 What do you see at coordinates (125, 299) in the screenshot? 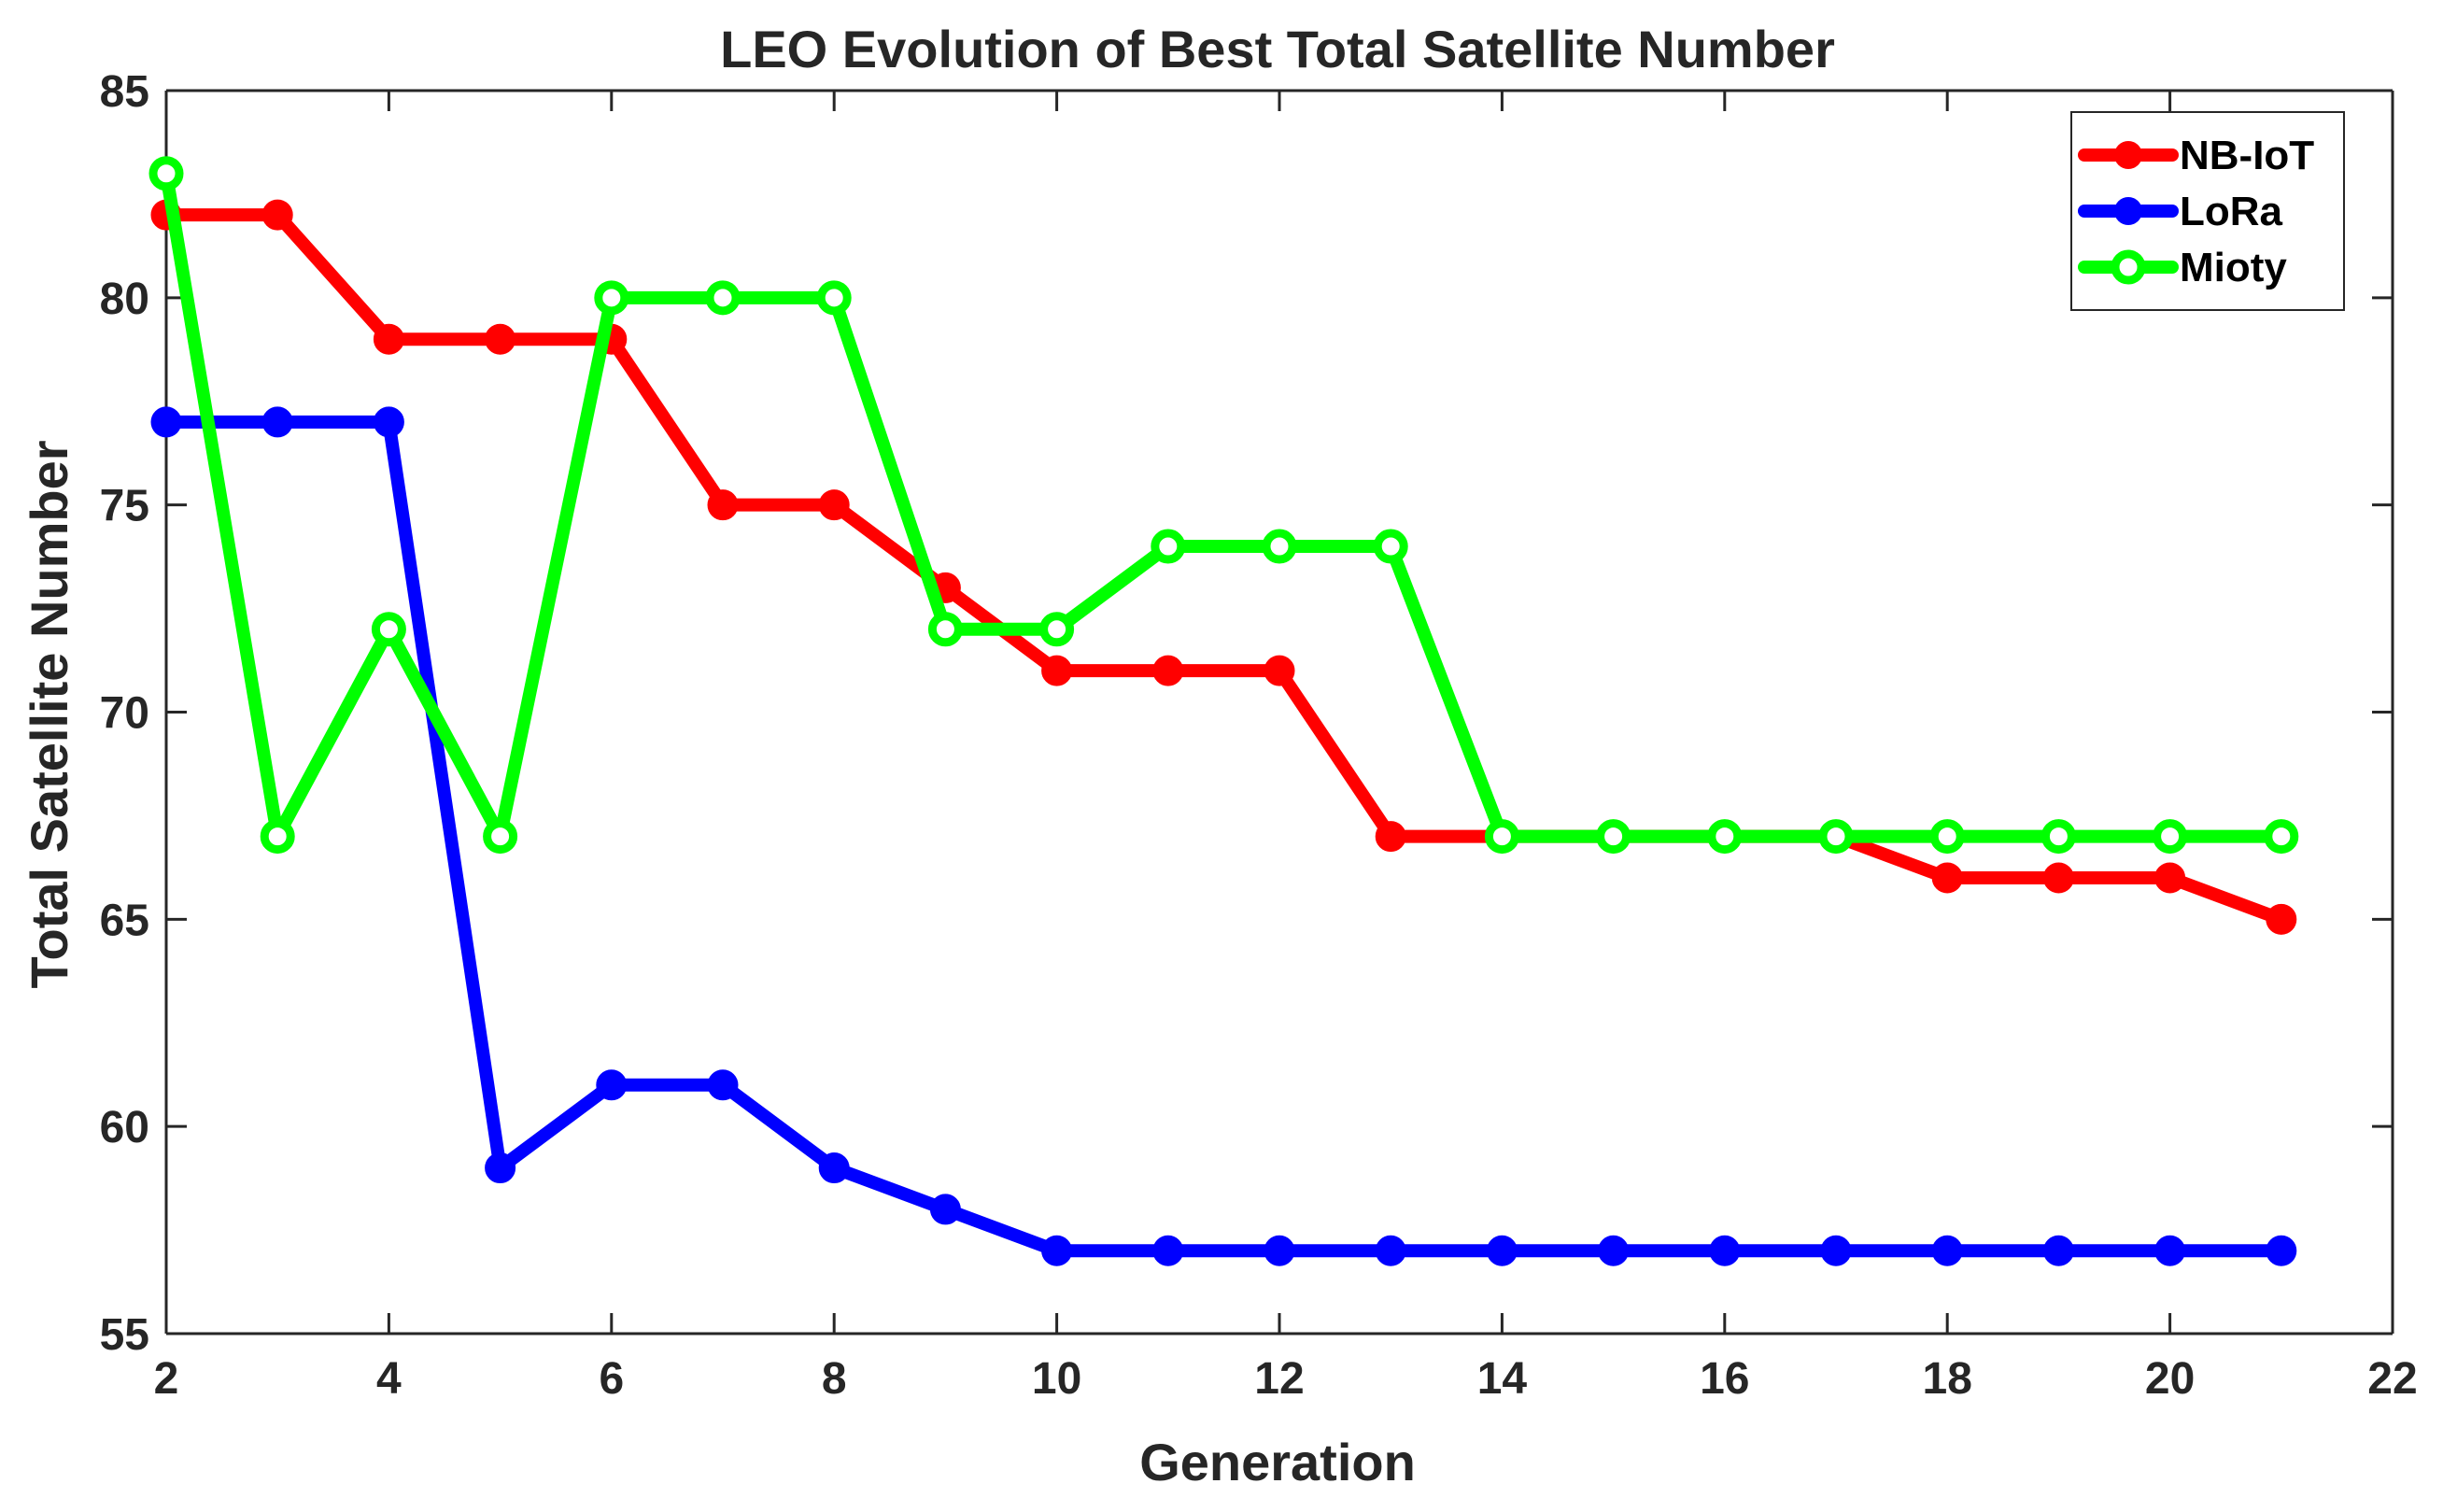
I see `y-tick-label: 80` at bounding box center [125, 299].